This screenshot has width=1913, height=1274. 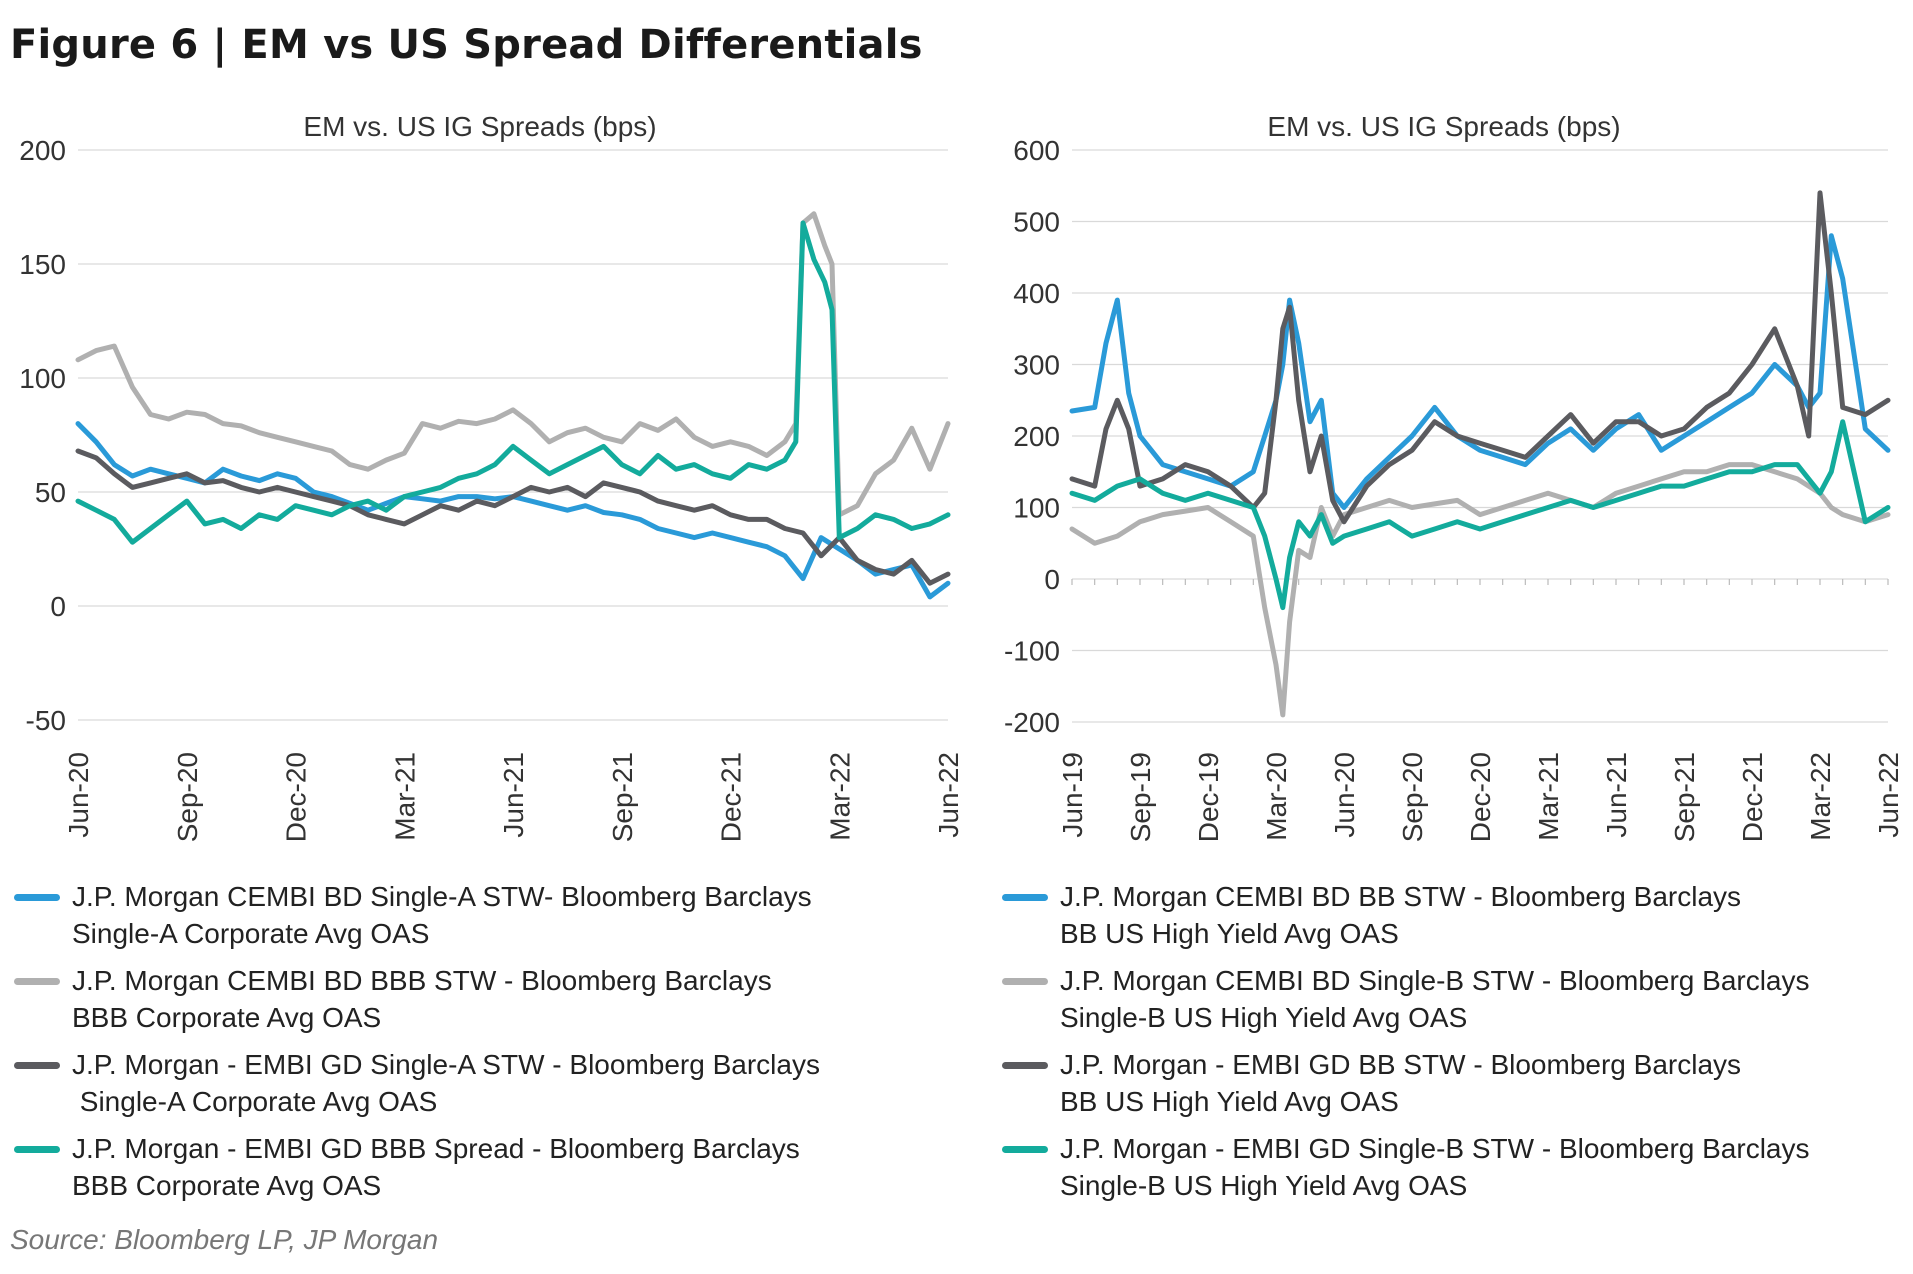 What do you see at coordinates (1036, 293) in the screenshot?
I see `right-y-tick-label: 400` at bounding box center [1036, 293].